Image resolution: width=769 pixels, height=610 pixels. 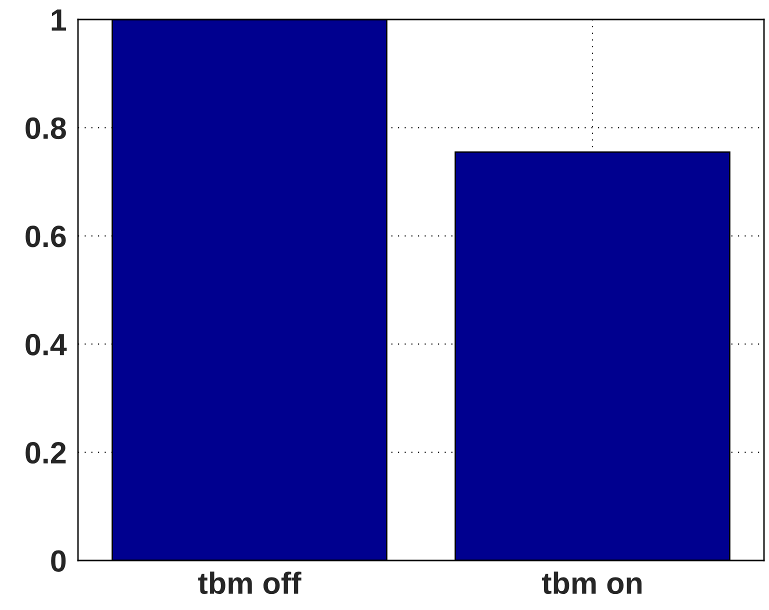 I want to click on x-tick-label: tbm off, so click(x=250, y=583).